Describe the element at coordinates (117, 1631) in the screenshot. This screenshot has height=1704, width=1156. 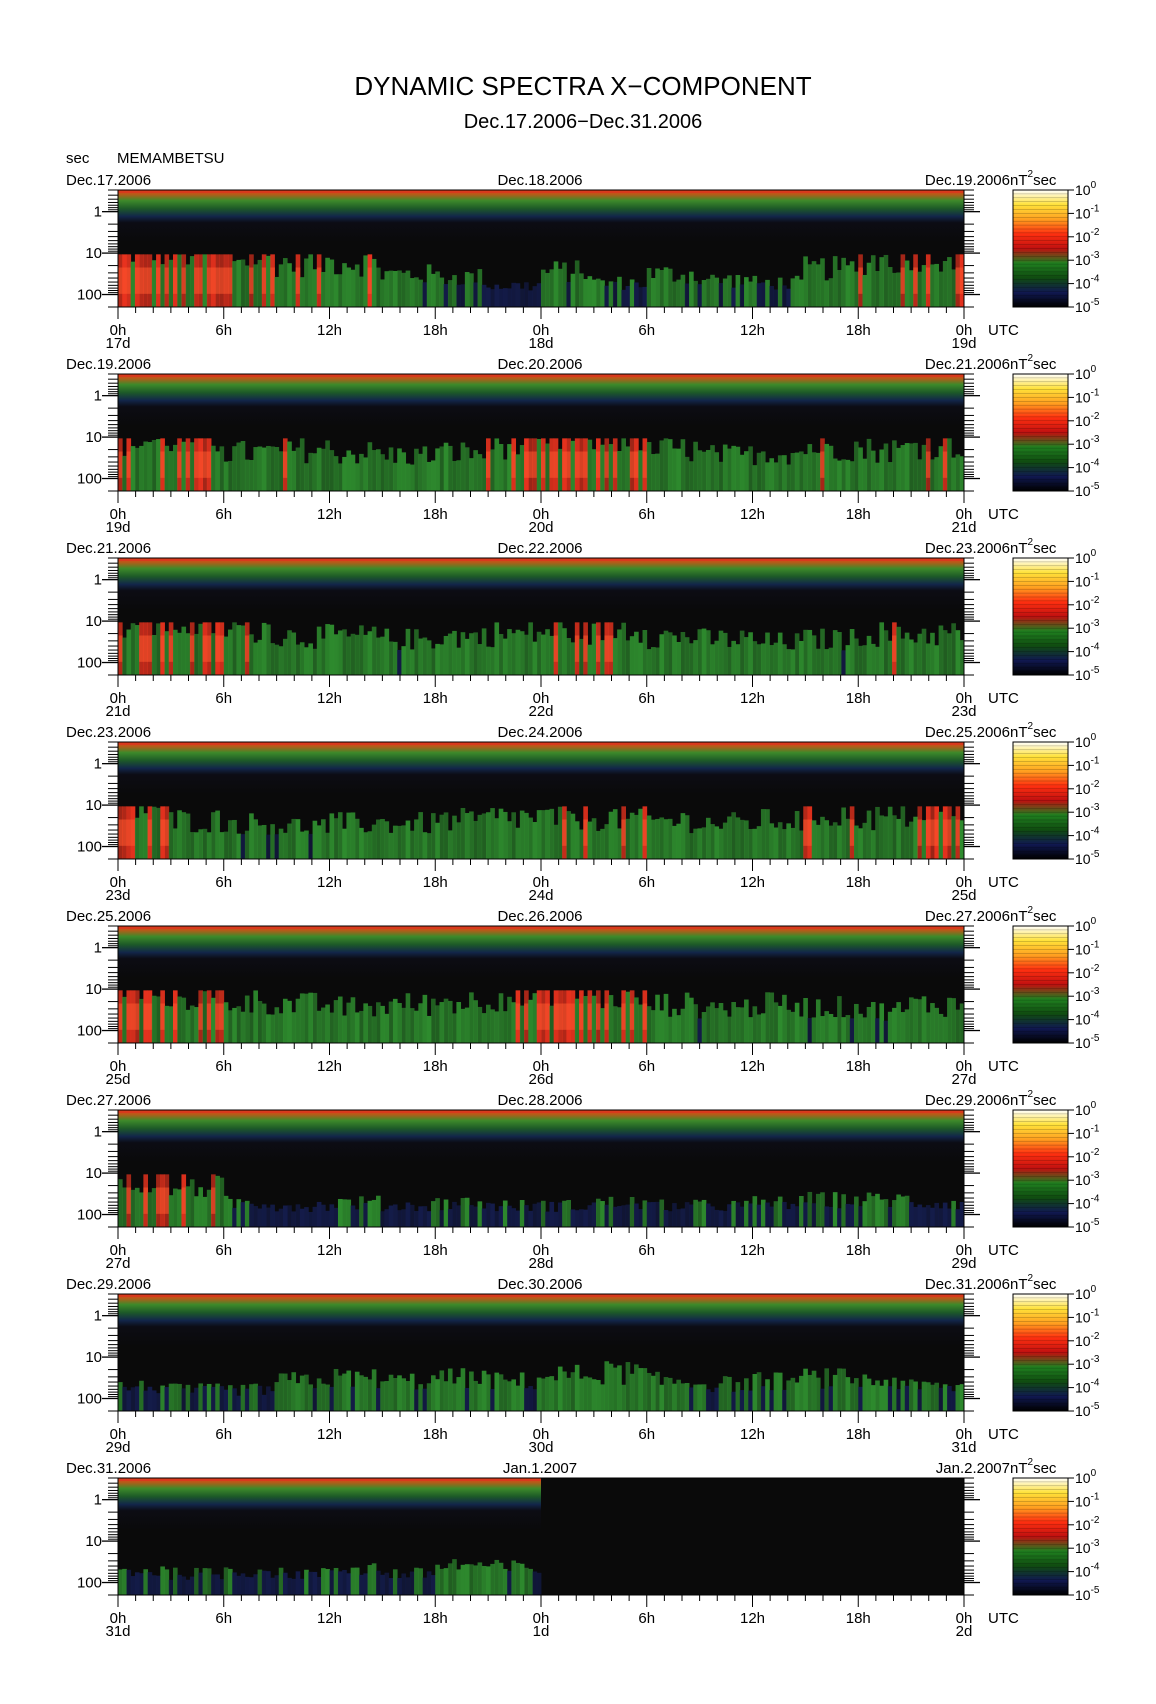
I see `day-label: 31d` at that location.